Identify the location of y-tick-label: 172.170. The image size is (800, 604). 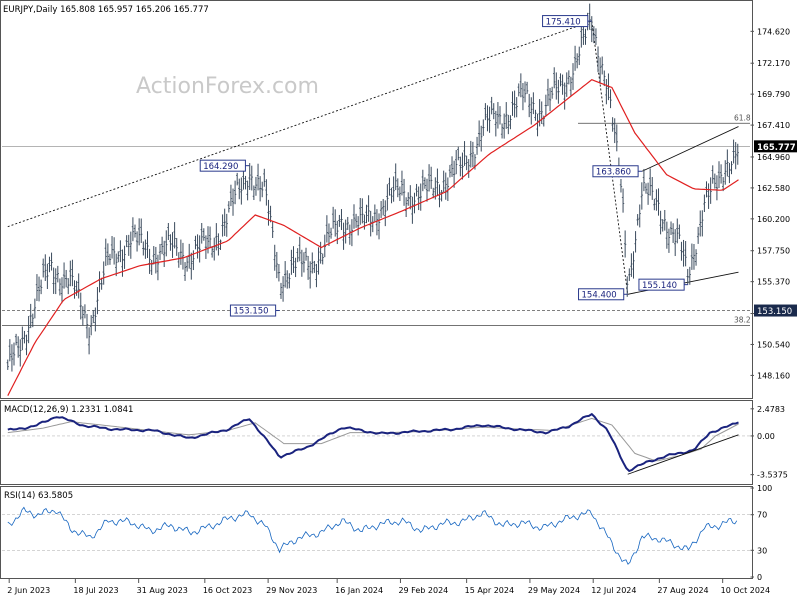
(773, 63).